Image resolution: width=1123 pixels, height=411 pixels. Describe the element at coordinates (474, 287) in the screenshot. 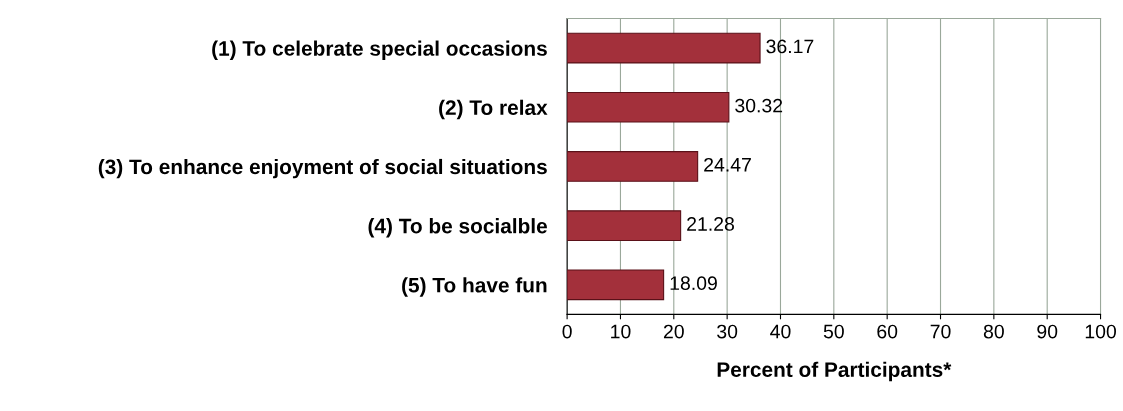

I see `y-tick-label: (5) To have fun` at that location.